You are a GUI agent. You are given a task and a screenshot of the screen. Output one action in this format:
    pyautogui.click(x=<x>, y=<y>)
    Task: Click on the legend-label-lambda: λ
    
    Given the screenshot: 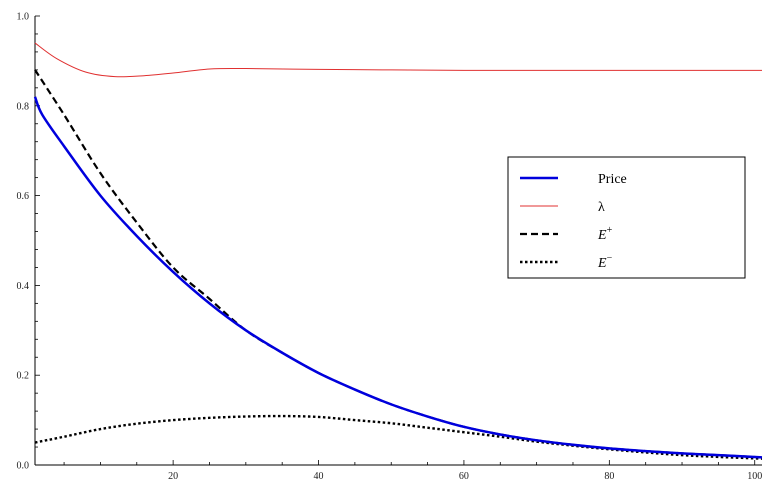 What is the action you would take?
    pyautogui.click(x=601, y=207)
    